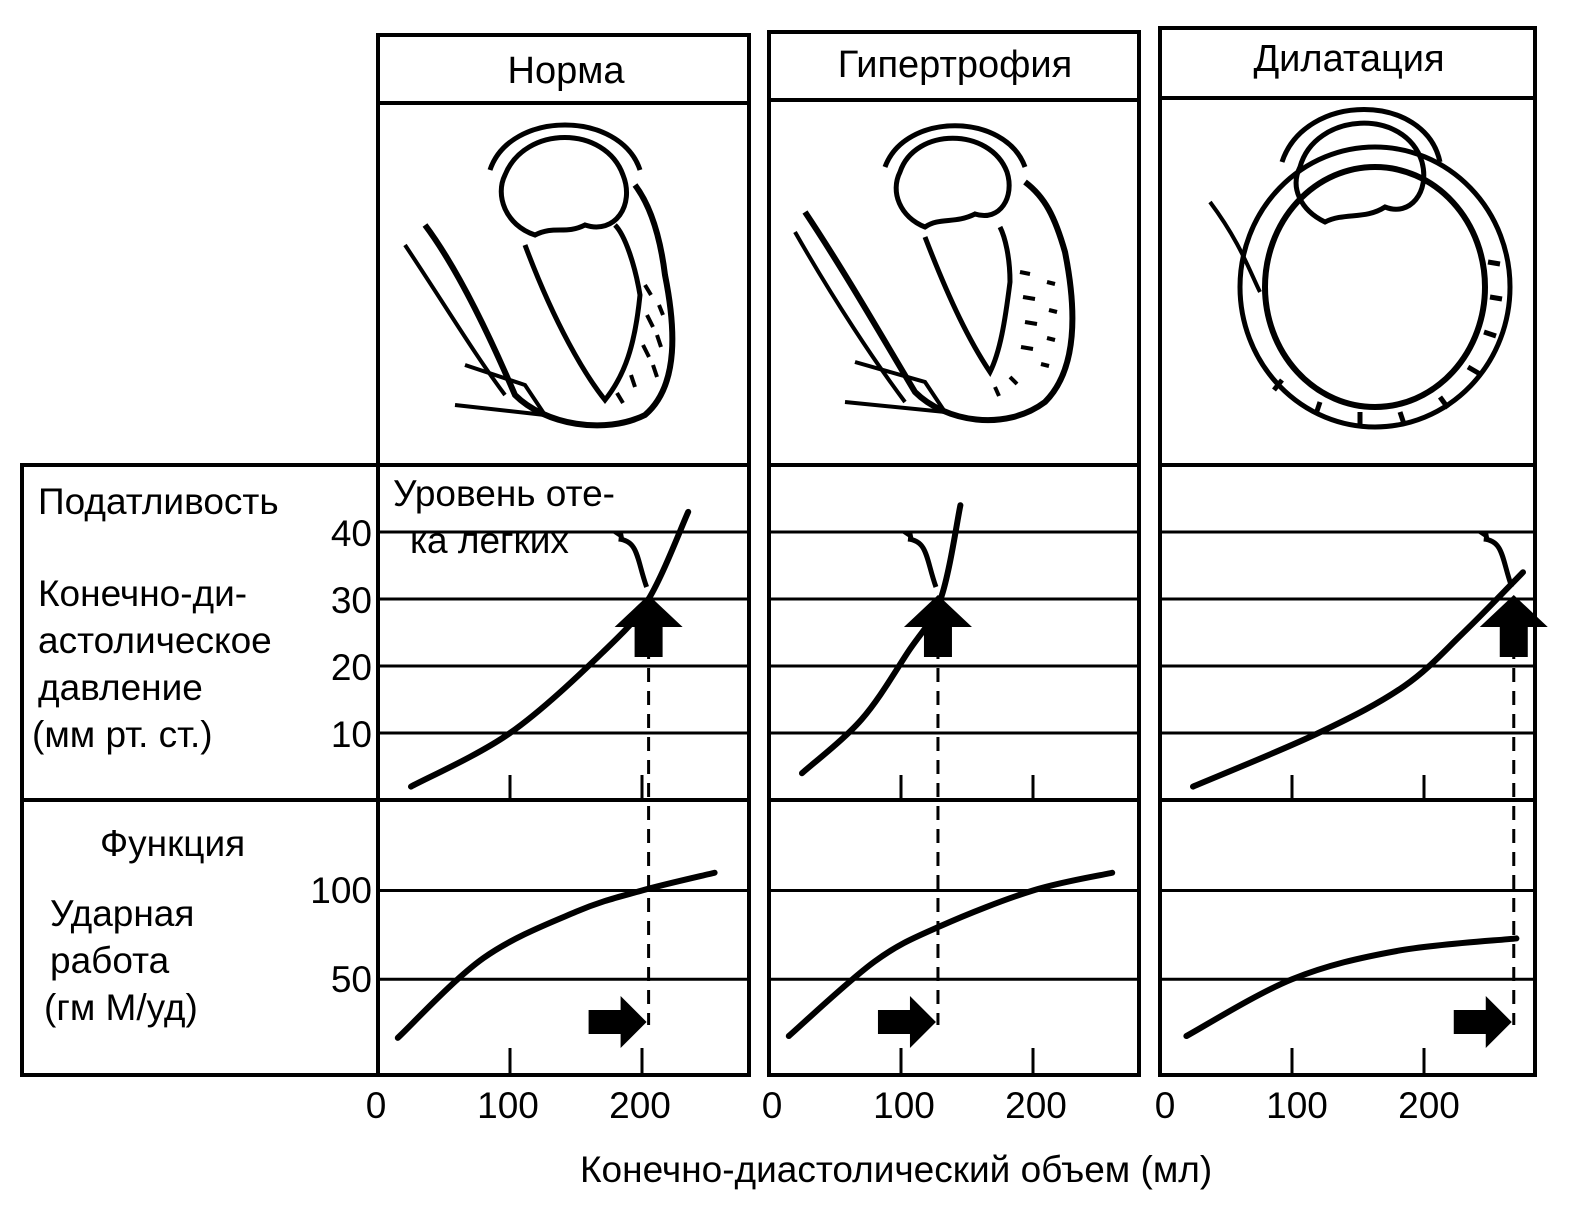 Image resolution: width=1588 pixels, height=1216 pixels. Describe the element at coordinates (1482, 1022) in the screenshot. I see `function-right-arrow-dilatation` at that location.